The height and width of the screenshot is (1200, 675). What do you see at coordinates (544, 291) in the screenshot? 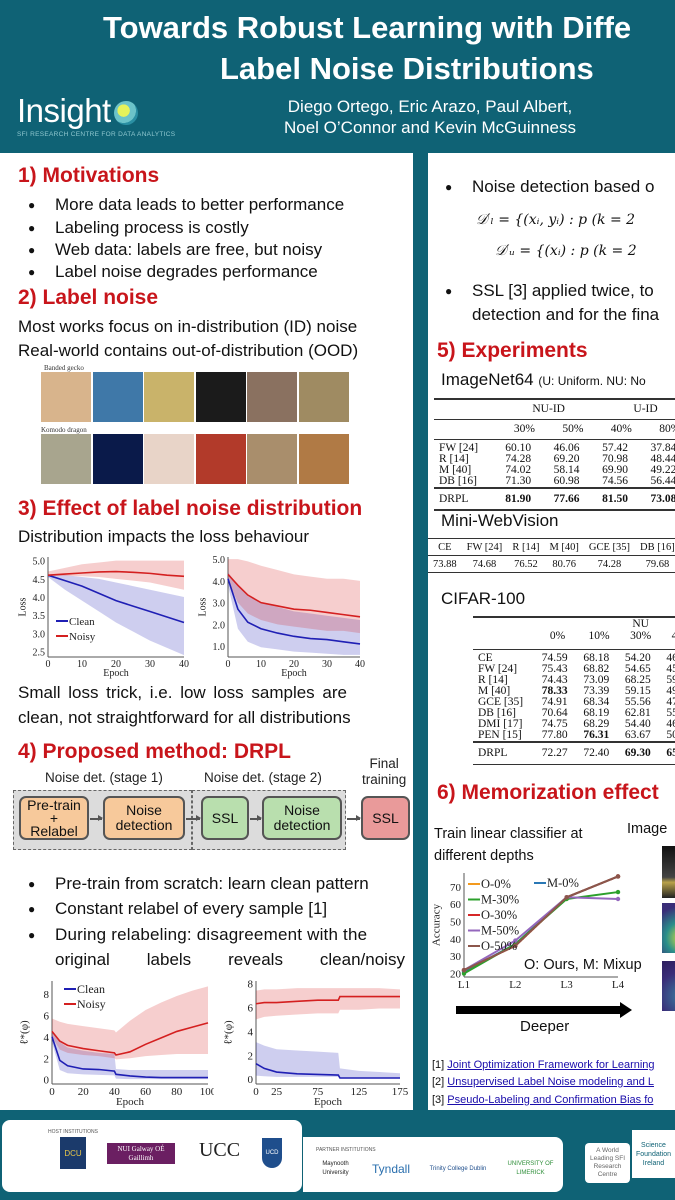
I see `bullet: SSL [3] applied twice, to` at bounding box center [544, 291].